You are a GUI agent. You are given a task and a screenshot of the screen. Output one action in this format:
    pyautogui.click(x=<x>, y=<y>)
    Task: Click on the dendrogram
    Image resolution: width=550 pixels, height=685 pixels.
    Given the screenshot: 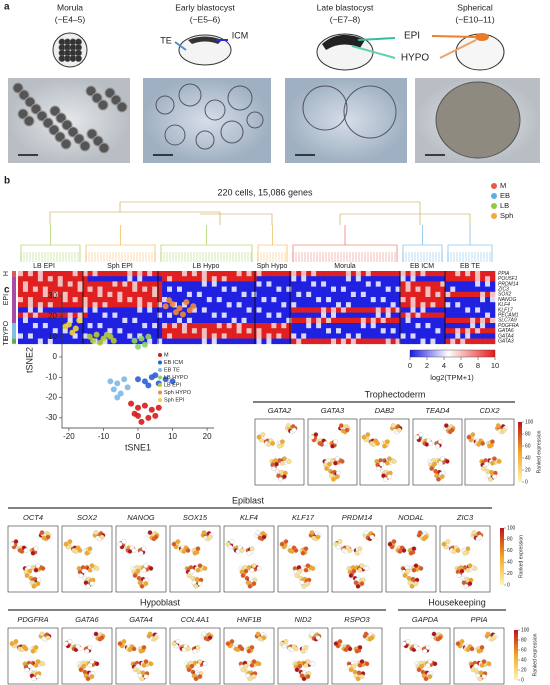 What is the action you would take?
    pyautogui.click(x=470, y=243)
    